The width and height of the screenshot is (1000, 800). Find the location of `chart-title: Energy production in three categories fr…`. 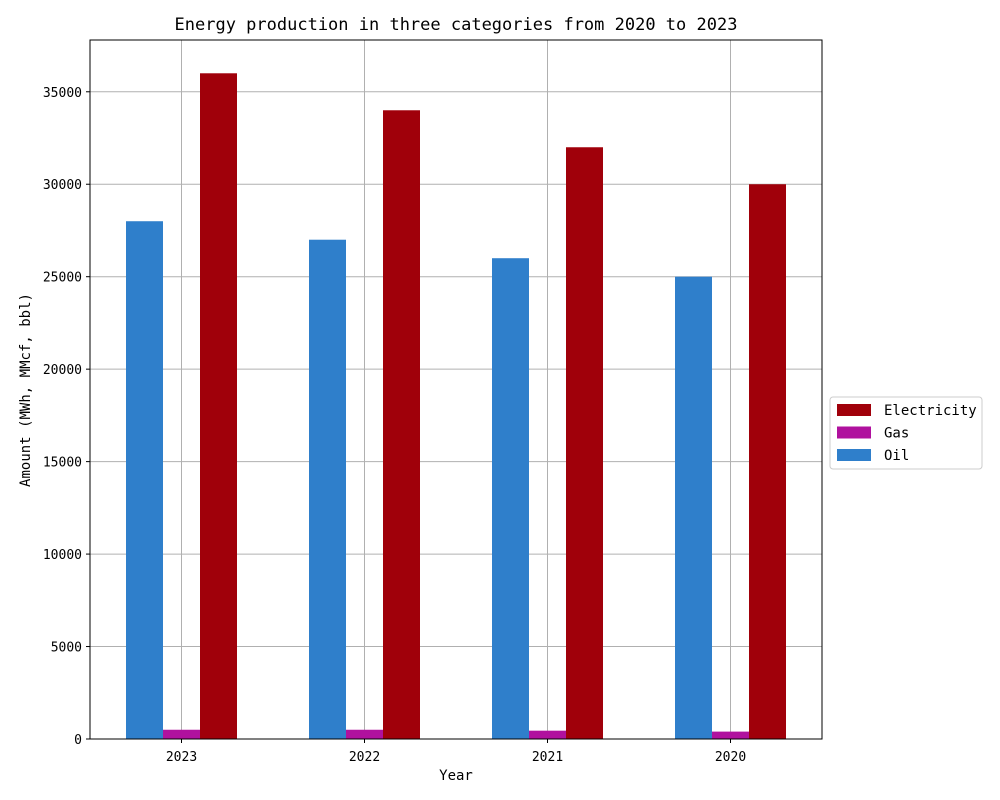

chart-title: Energy production in three categories fr… is located at coordinates (456, 25).